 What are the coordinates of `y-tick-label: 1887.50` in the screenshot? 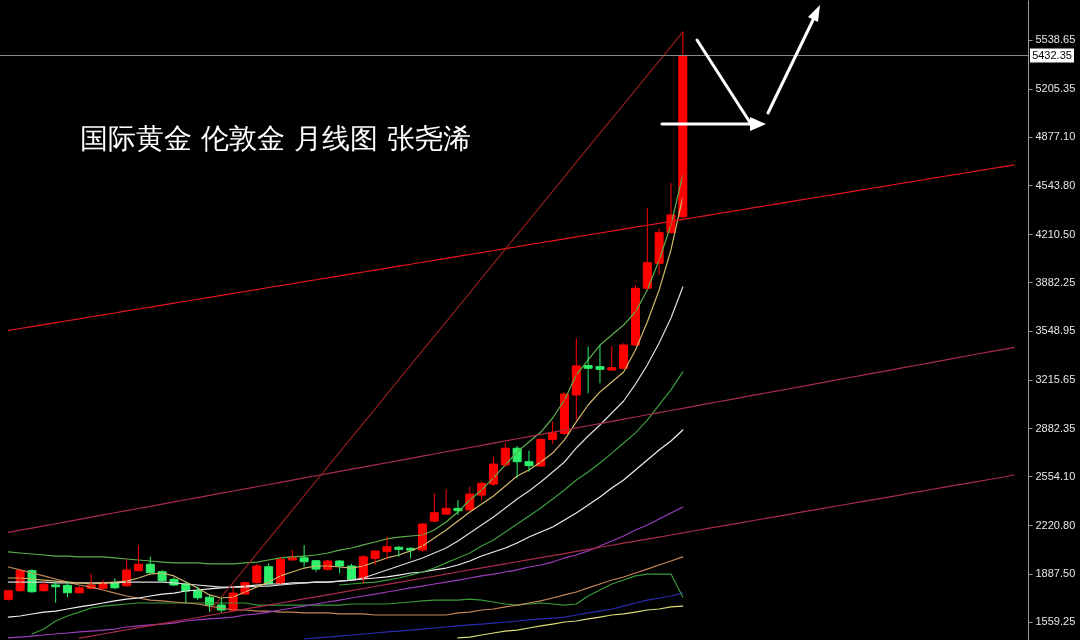 It's located at (1055, 573).